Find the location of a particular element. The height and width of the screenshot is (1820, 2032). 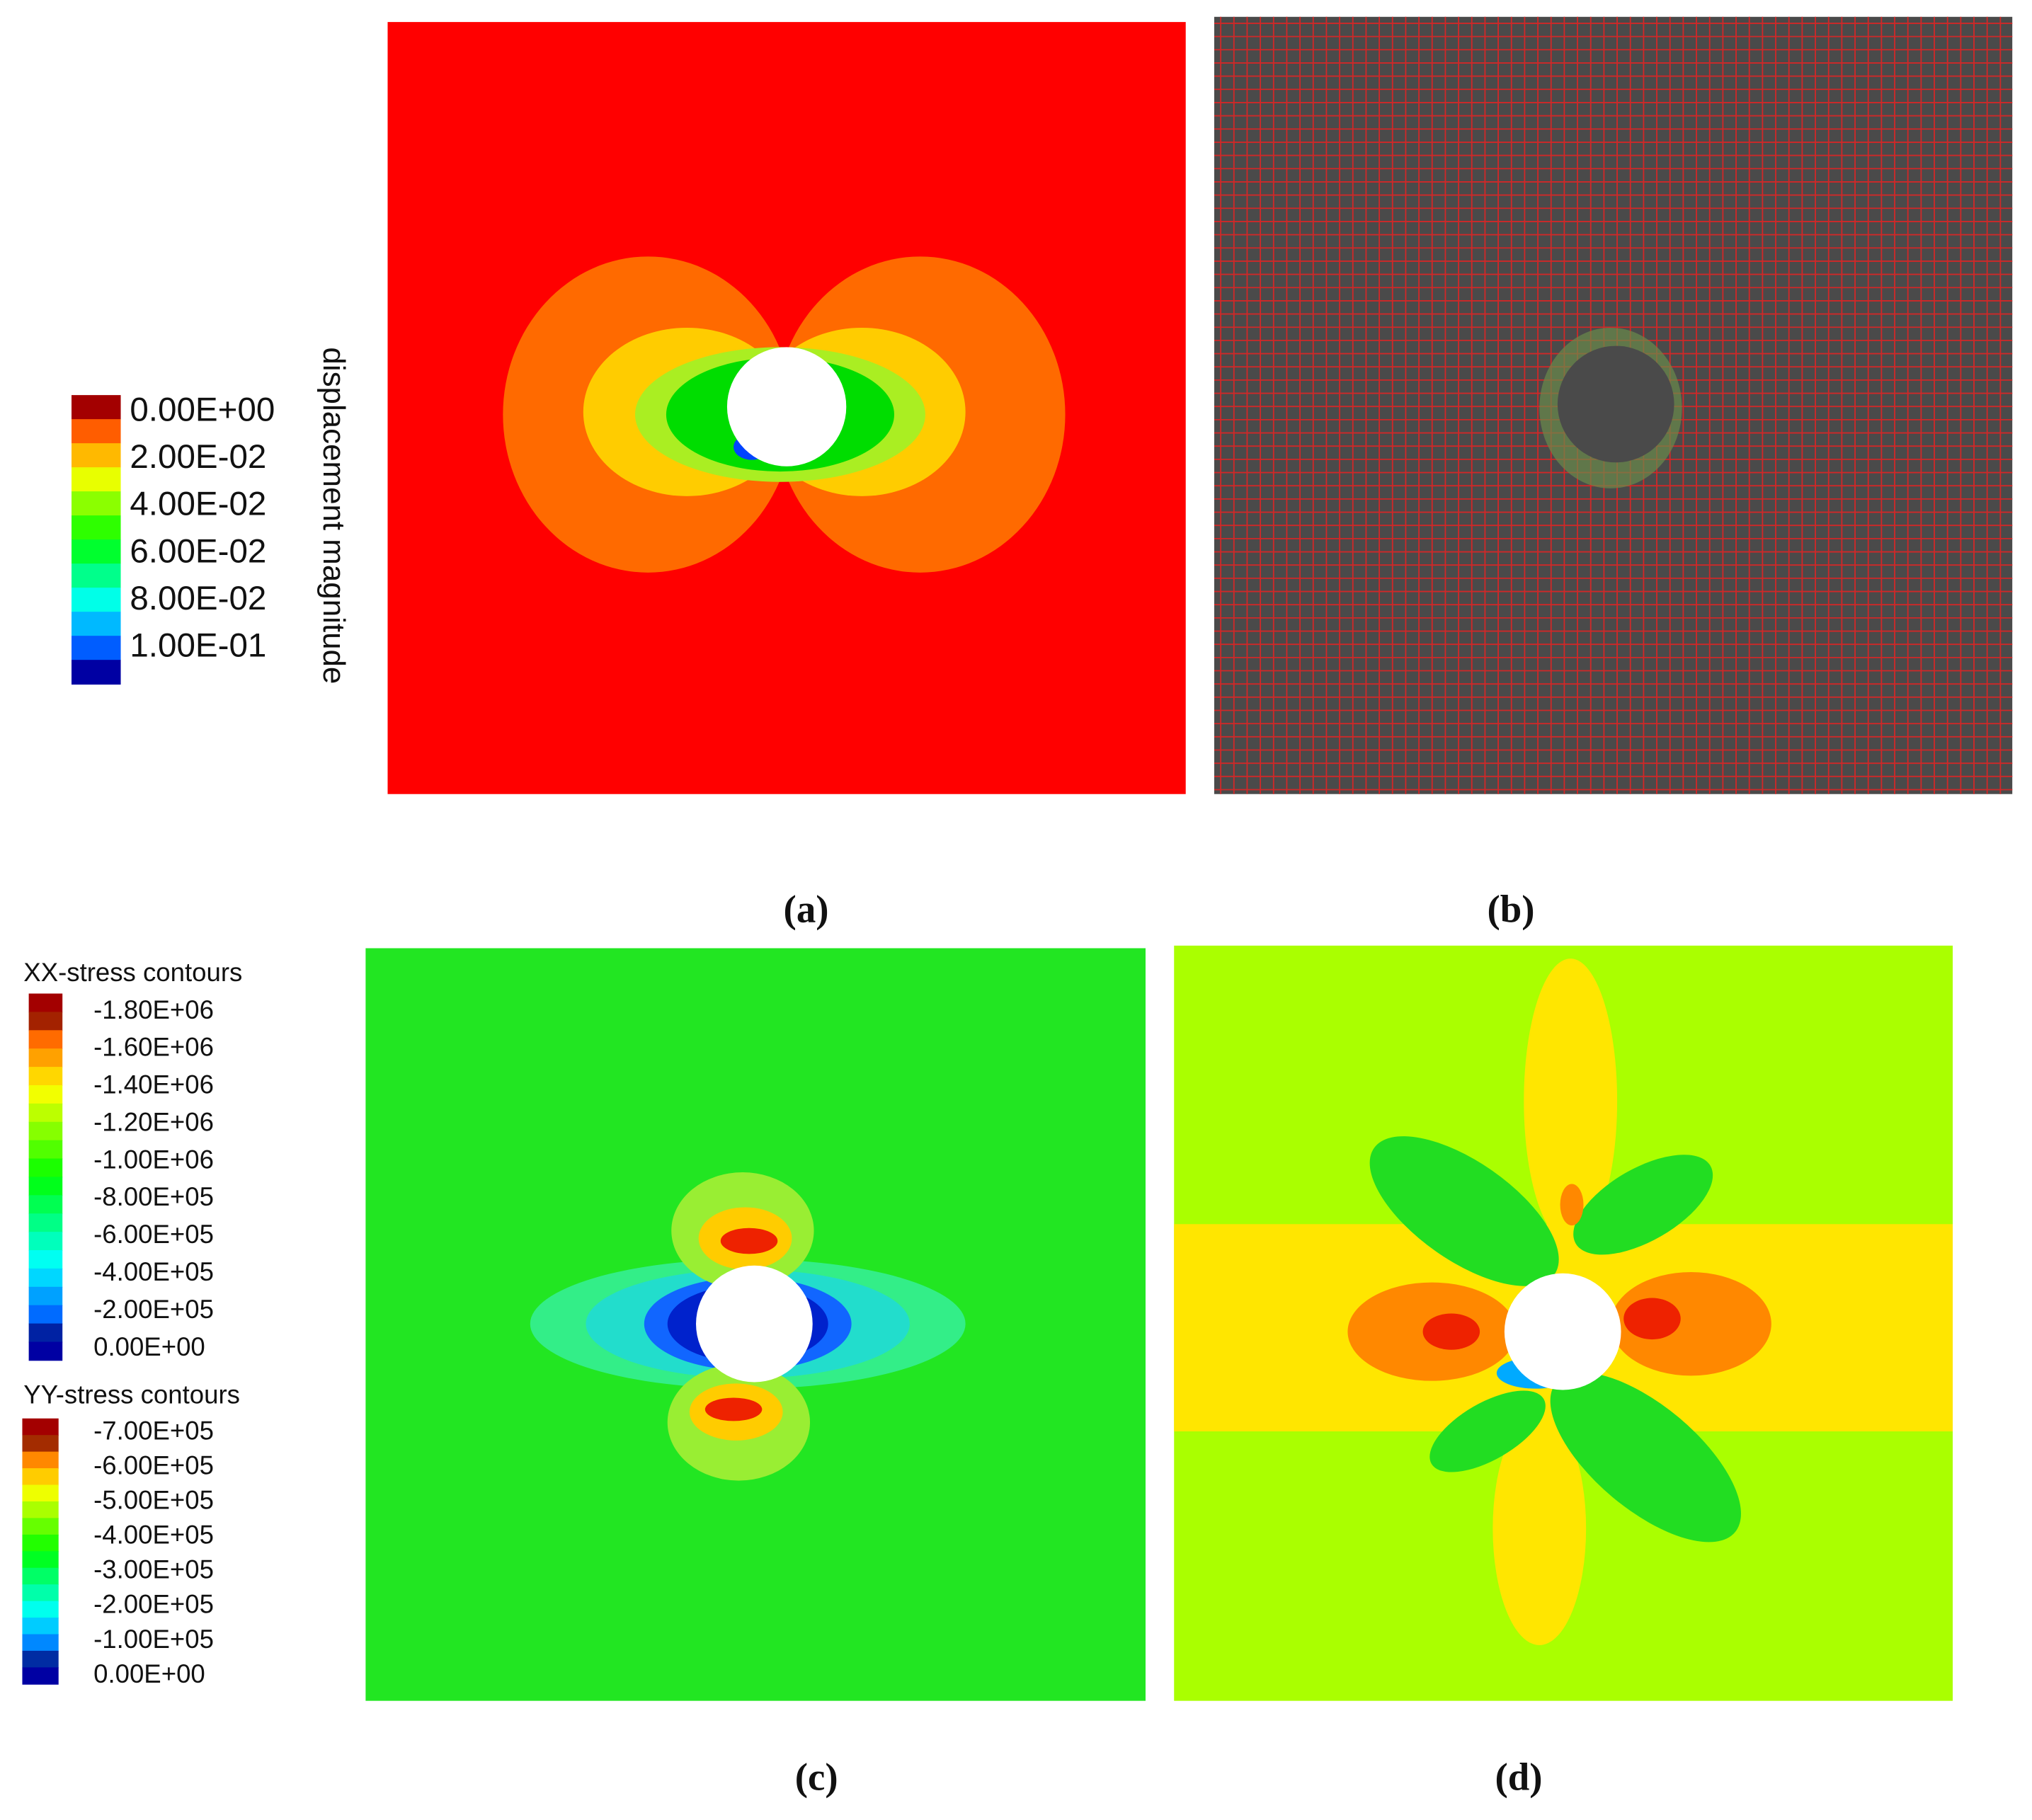

panel-caption: (b) is located at coordinates (1510, 909).